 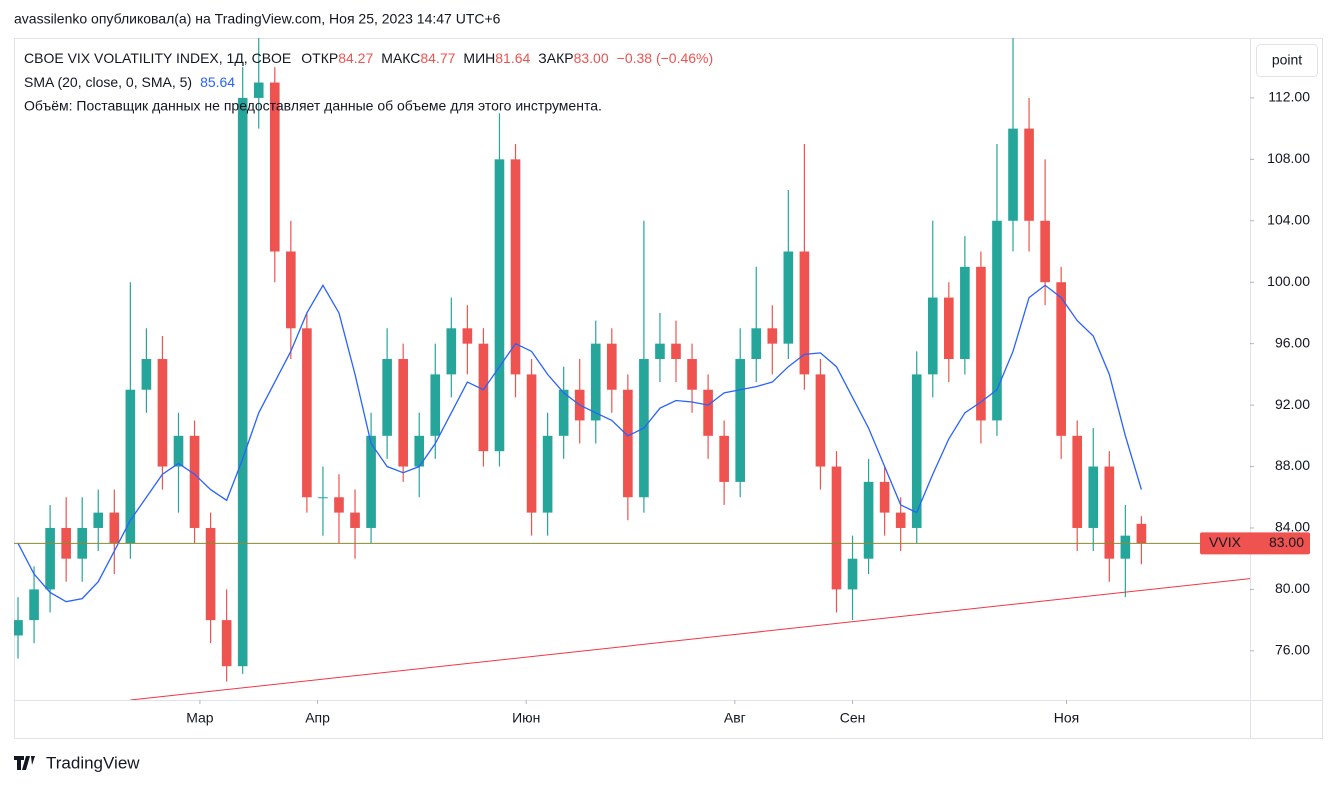 What do you see at coordinates (1289, 97) in the screenshot?
I see `y-tick-label: 112.00` at bounding box center [1289, 97].